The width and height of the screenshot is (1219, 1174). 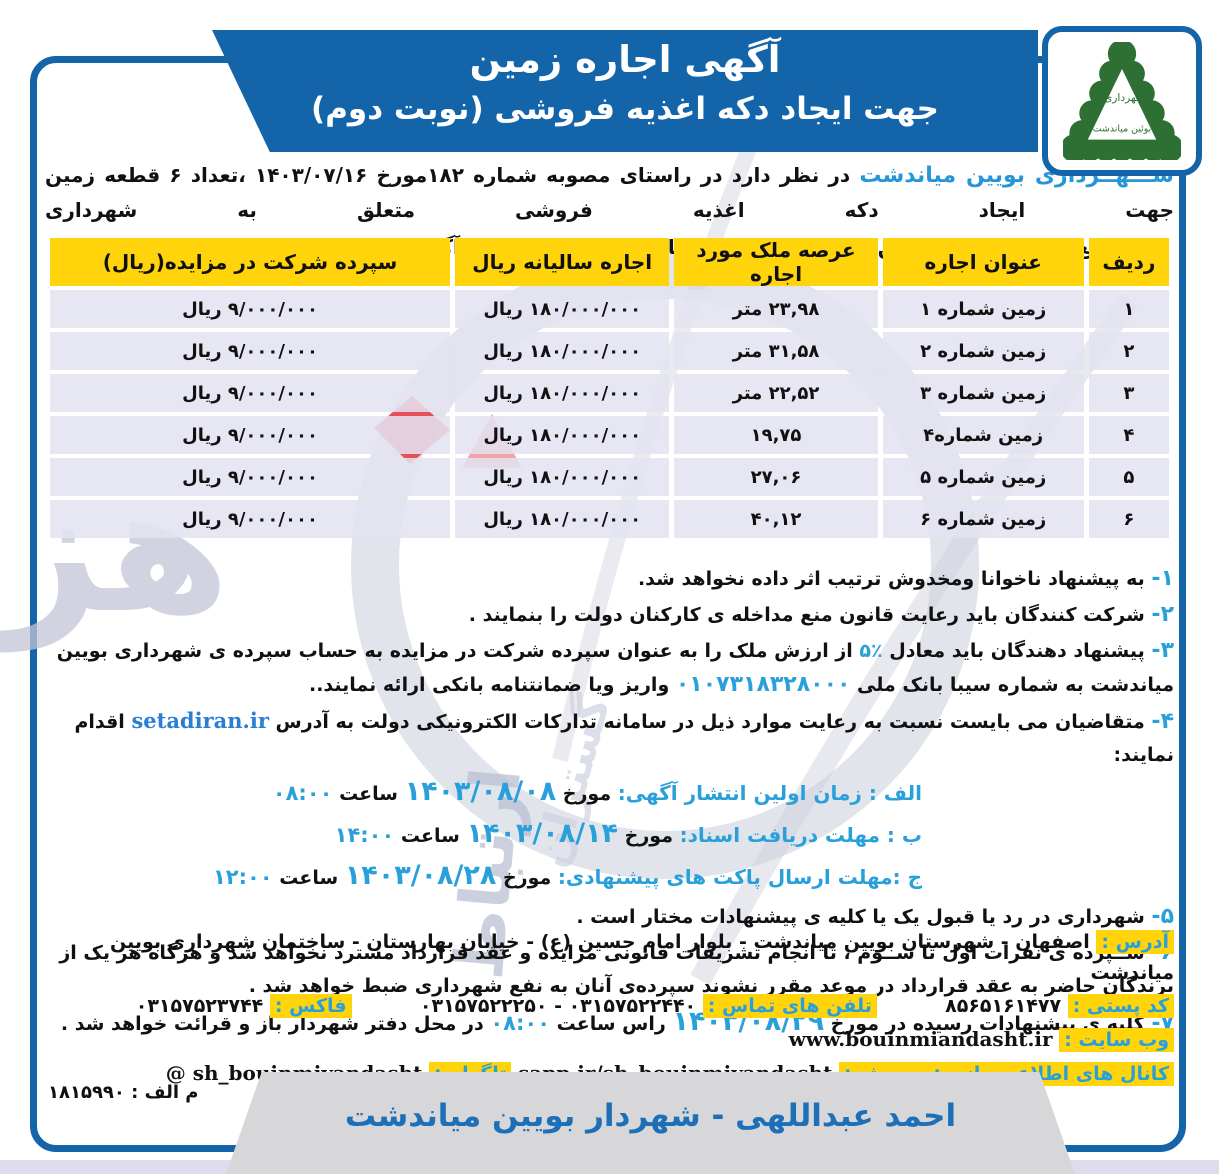 What do you see at coordinates (420, 875) in the screenshot?
I see `envelopes-deadline-date: ۱۴۰۳/۰۸/۲۸` at bounding box center [420, 875].